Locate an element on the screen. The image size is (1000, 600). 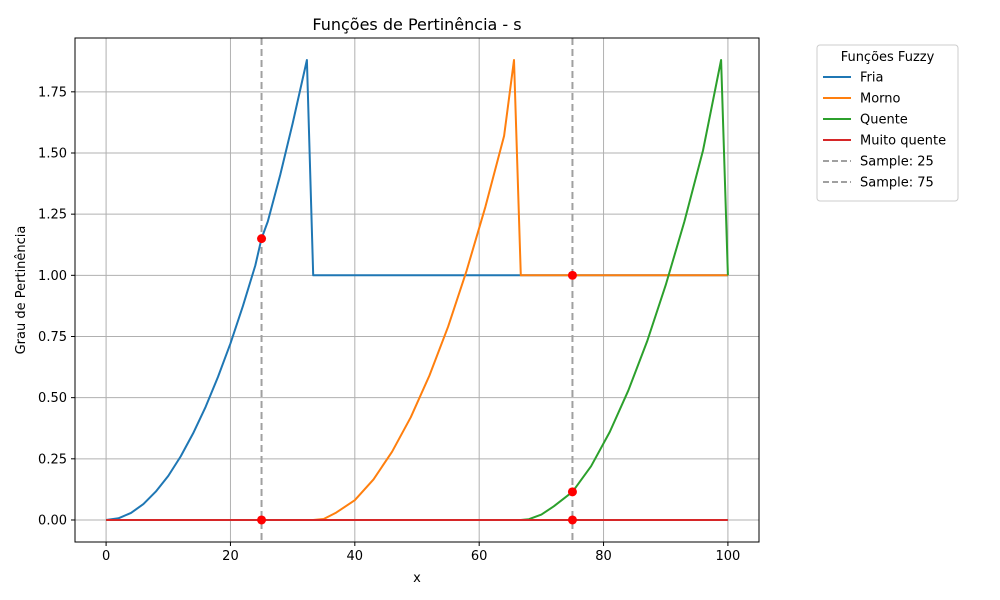
legend-entry: Morno is located at coordinates (880, 99).